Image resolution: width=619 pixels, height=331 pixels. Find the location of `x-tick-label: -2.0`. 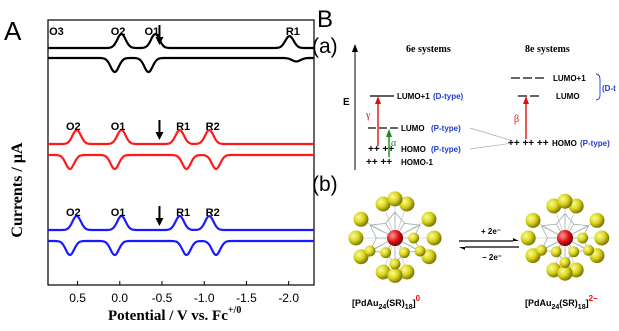

x-tick-label: -2.0 is located at coordinates (288, 298).